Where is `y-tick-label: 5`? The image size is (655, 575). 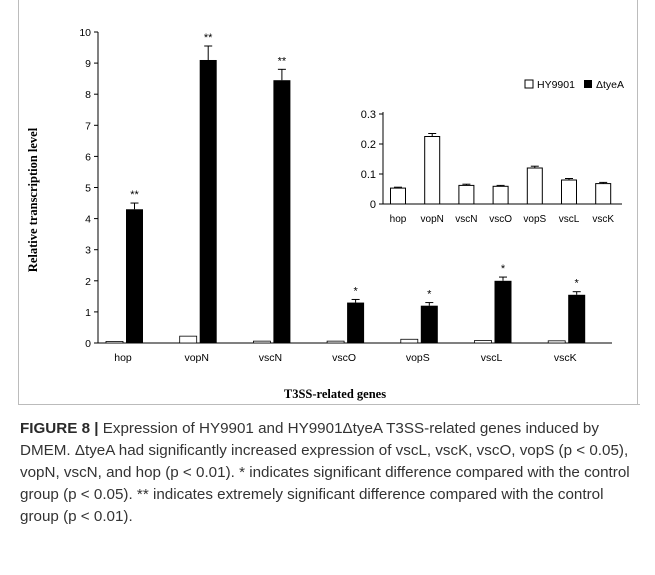 y-tick-label: 5 is located at coordinates (88, 189).